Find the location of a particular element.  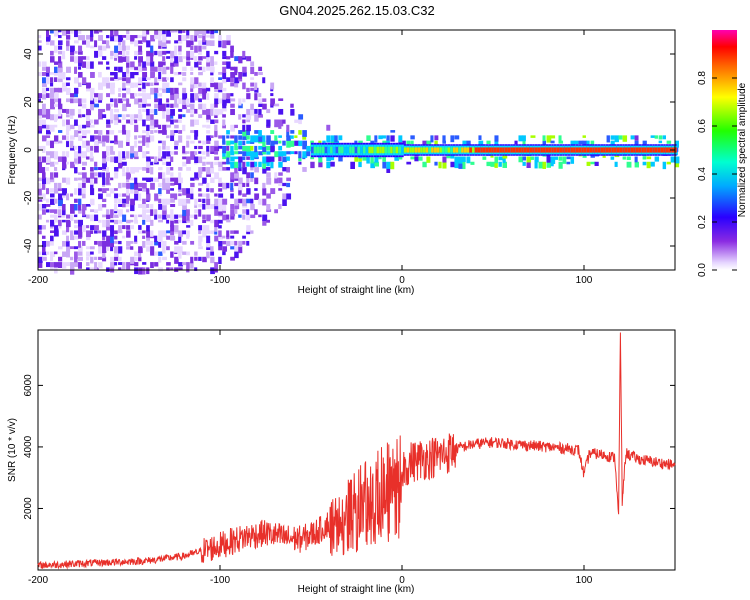

carrier-band is located at coordinates (494, 150).